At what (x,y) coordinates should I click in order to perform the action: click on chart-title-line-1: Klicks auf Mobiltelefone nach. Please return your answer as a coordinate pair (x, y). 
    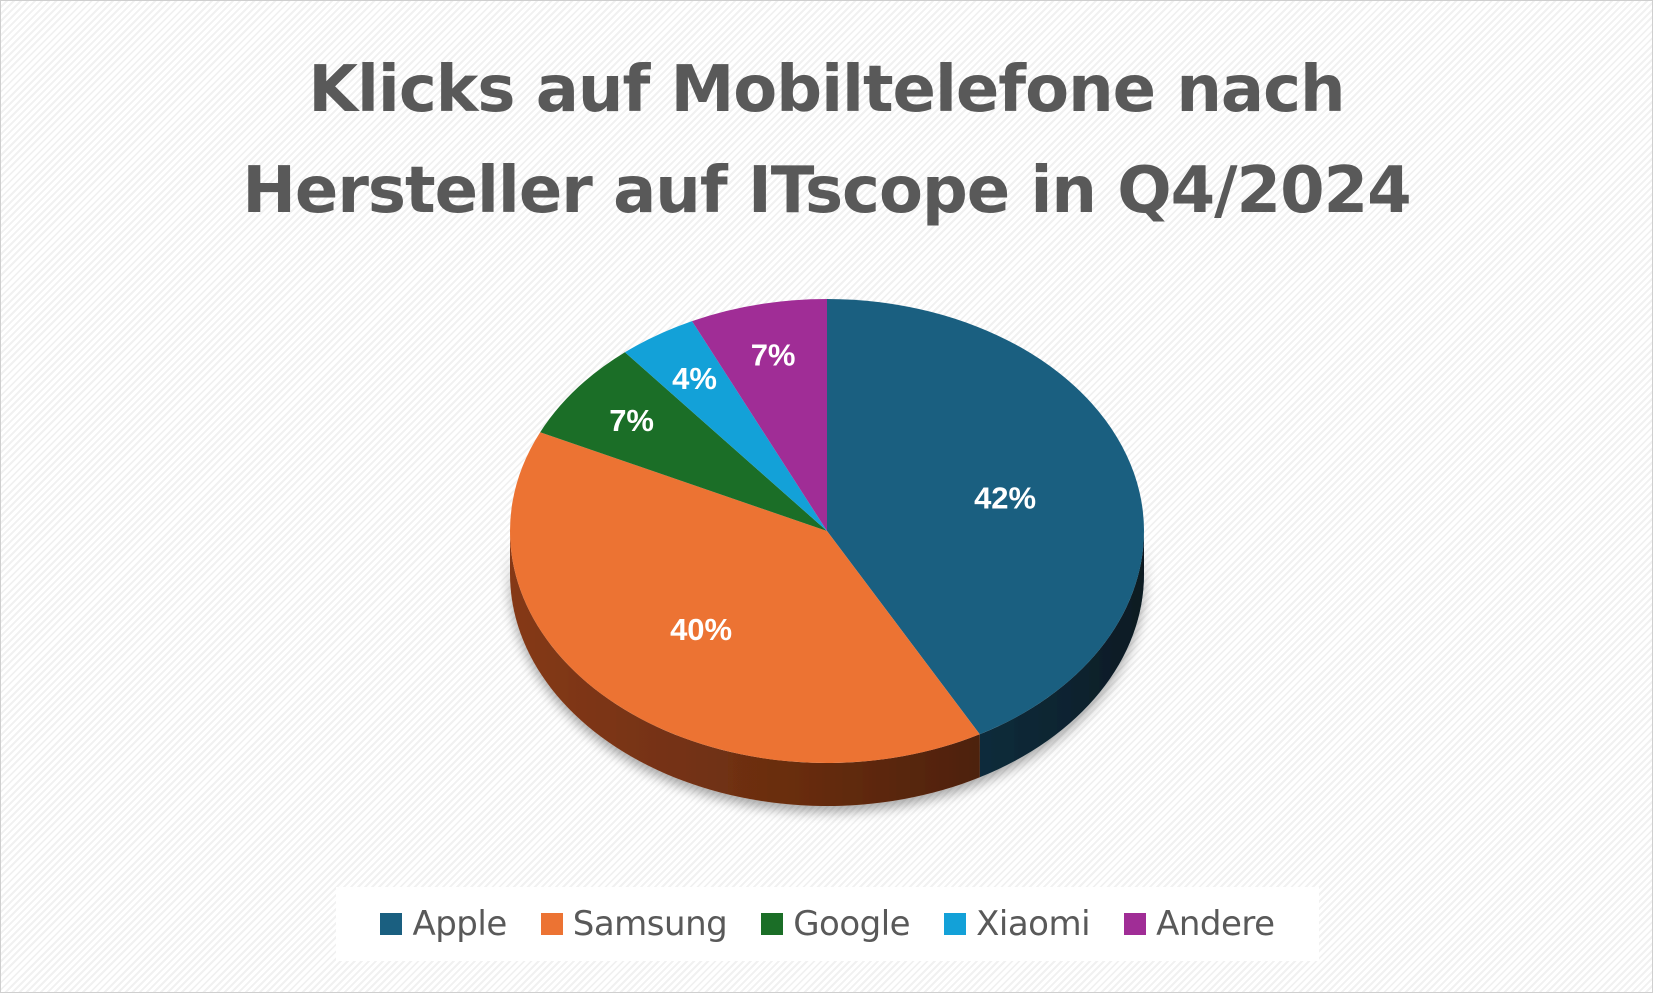
    Looking at the image, I should click on (826, 90).